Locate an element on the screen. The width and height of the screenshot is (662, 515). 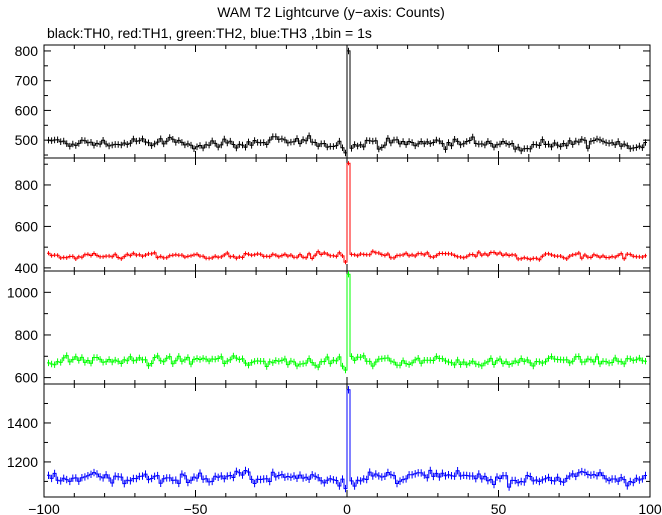
y-tick-label: 1000 is located at coordinates (22, 292).